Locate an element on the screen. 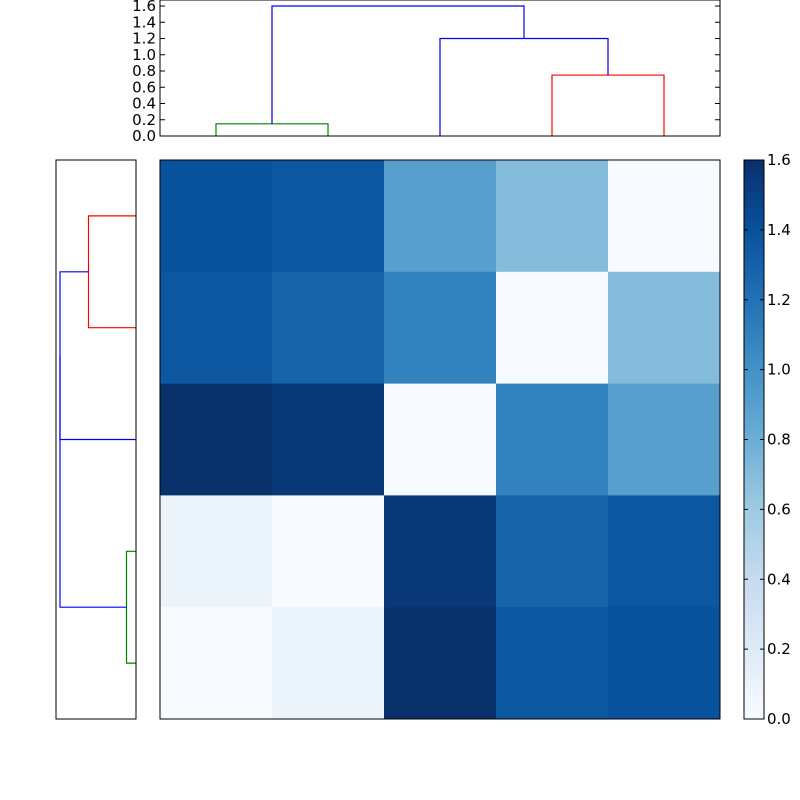 The width and height of the screenshot is (800, 800). heatmap-cell-r2-c3 is located at coordinates (552, 439).